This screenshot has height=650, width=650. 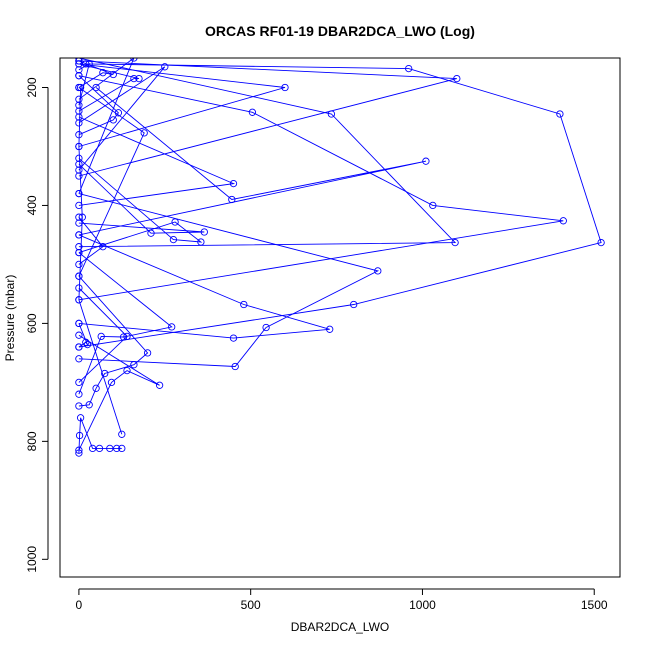 What do you see at coordinates (32, 205) in the screenshot?
I see `y-tick-label-1: 400` at bounding box center [32, 205].